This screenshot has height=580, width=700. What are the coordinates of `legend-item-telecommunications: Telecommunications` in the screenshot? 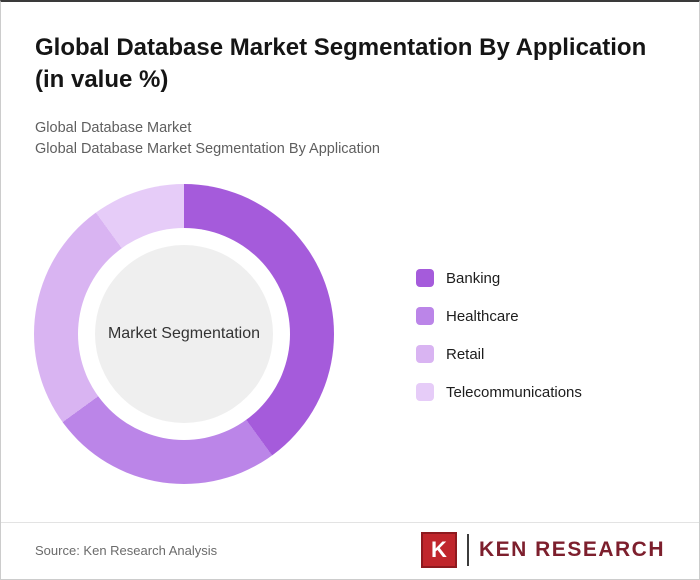 It's located at (499, 392).